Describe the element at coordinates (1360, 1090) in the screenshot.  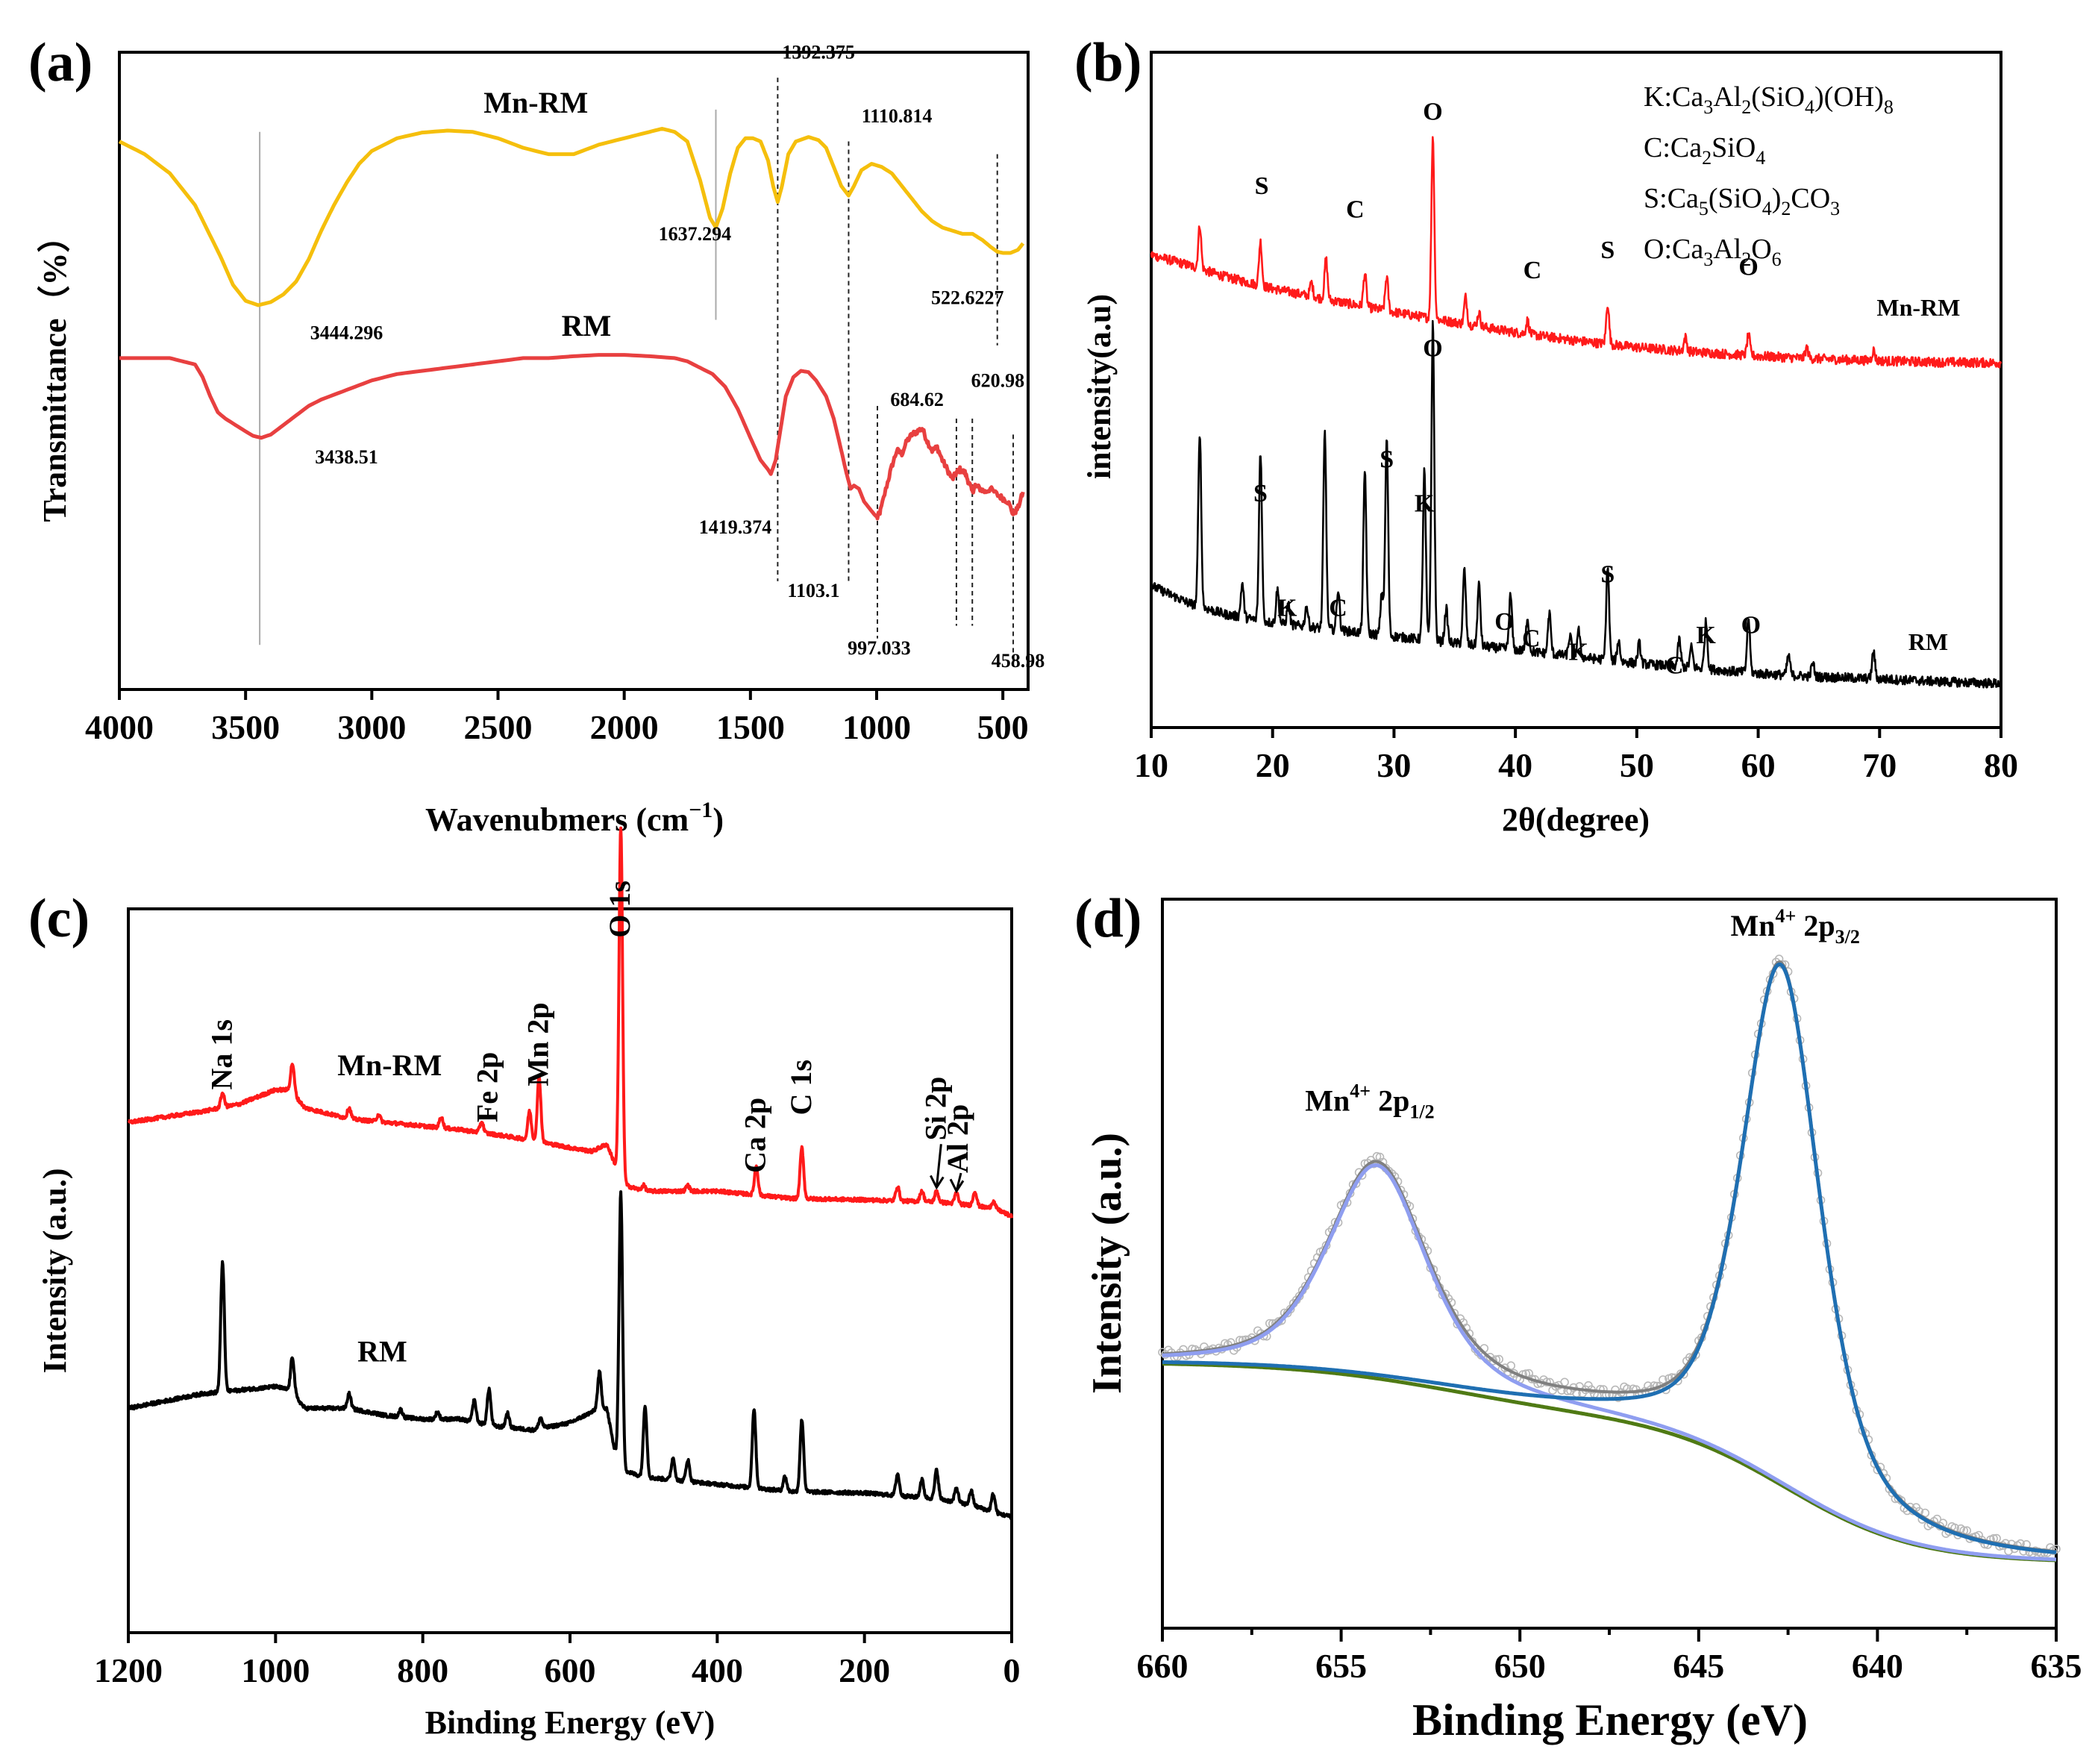
I see `peak-label-sup: 4+` at that location.